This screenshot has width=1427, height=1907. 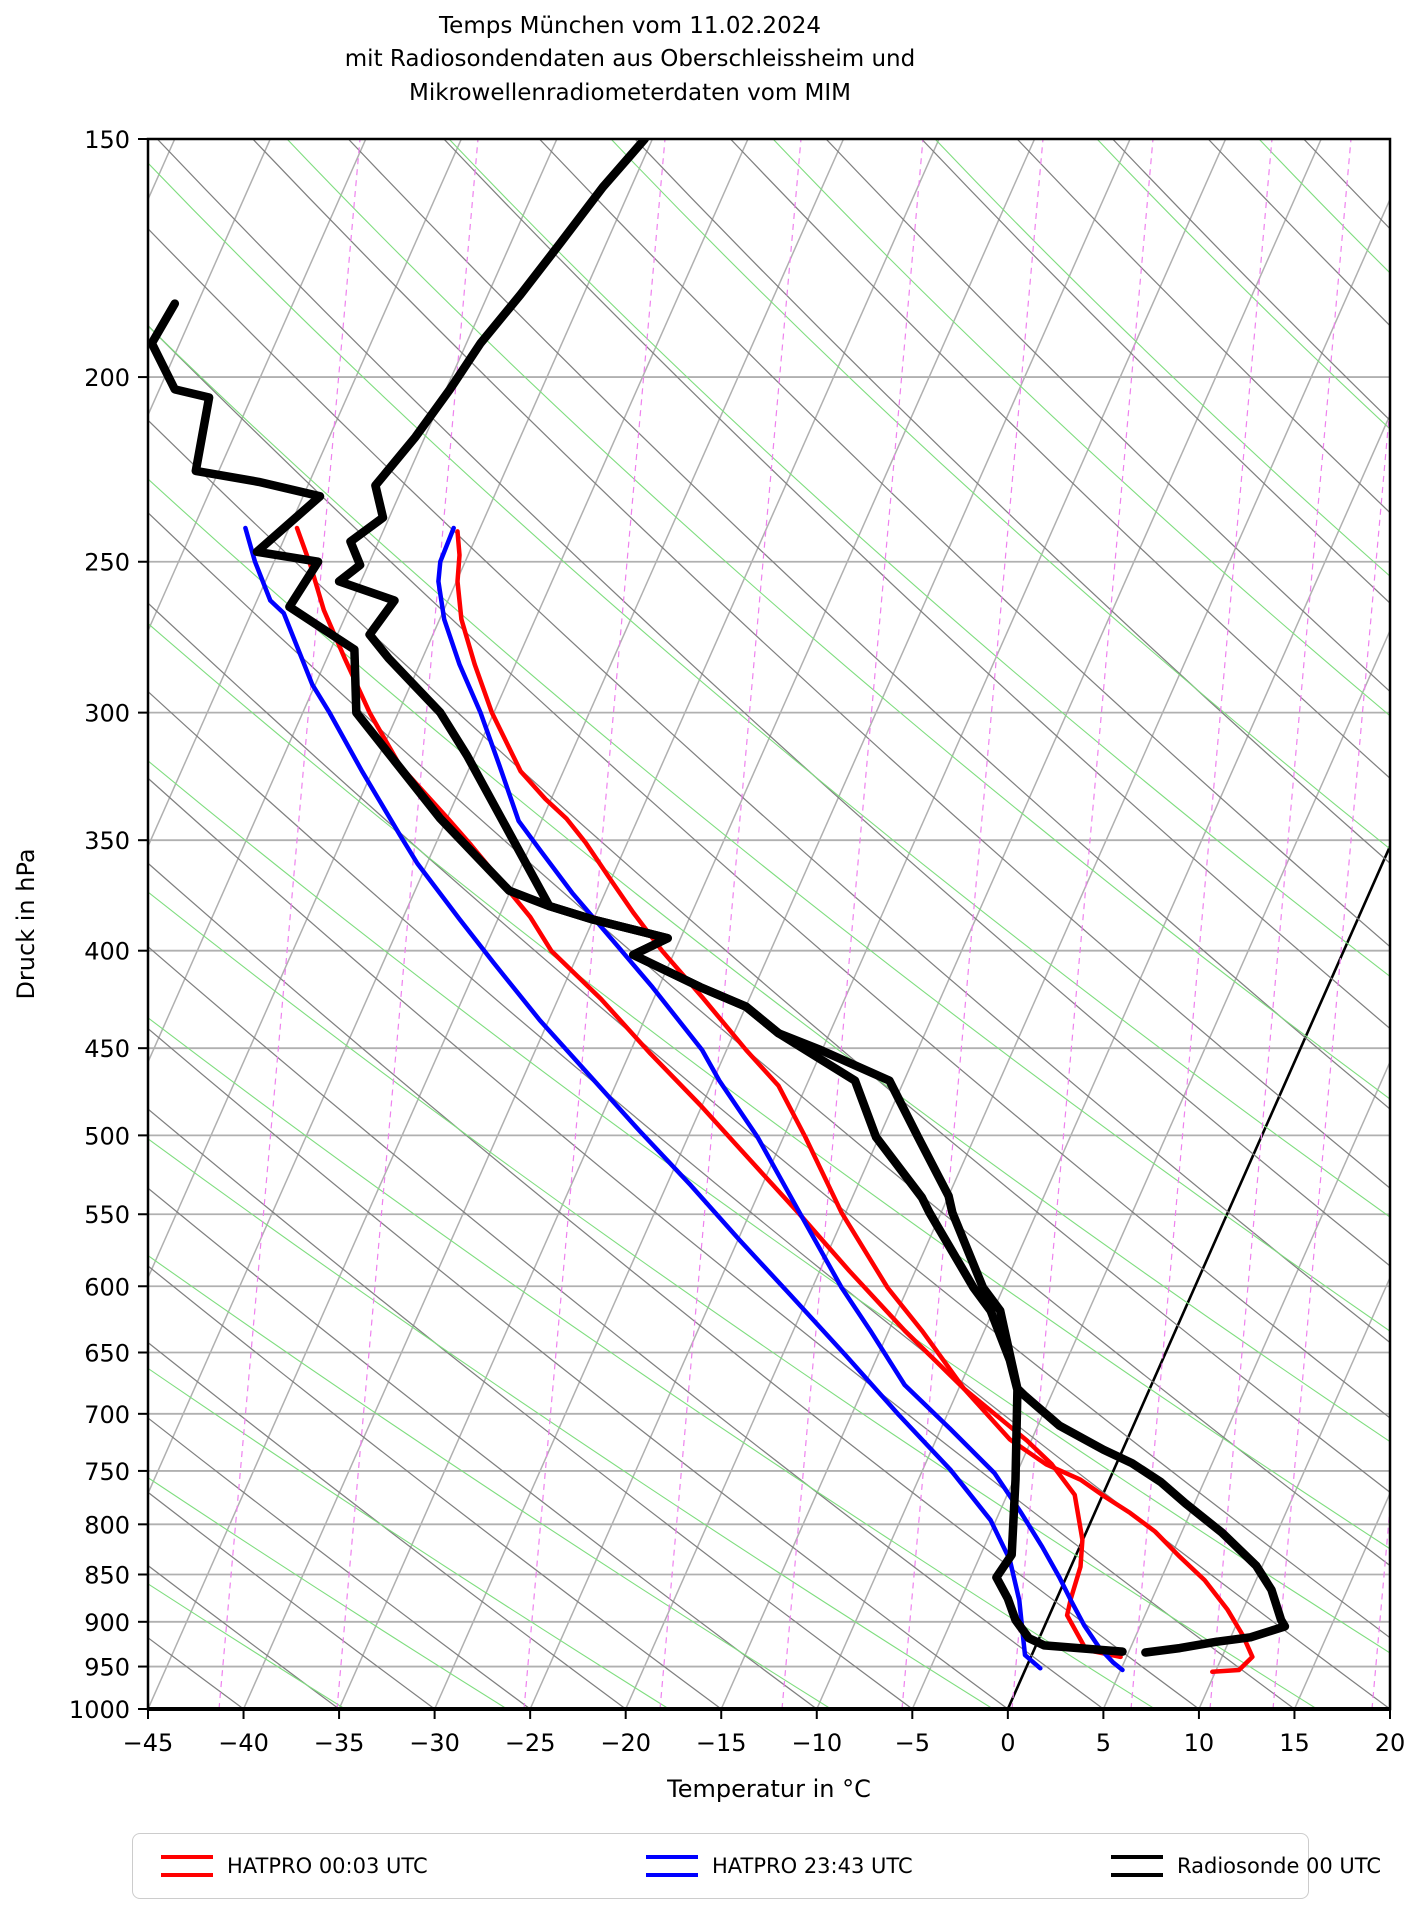 I want to click on y-tick-label: 350, so click(x=107, y=841).